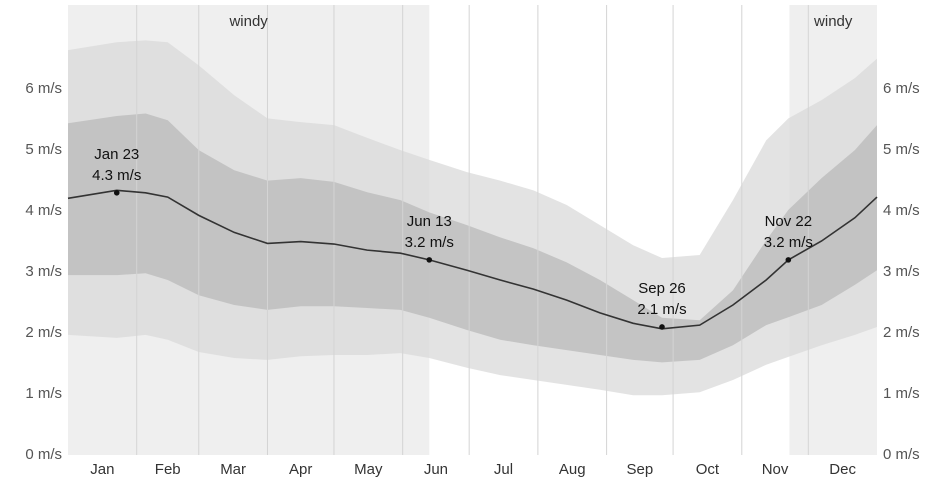 This screenshot has height=482, width=932. What do you see at coordinates (300, 469) in the screenshot?
I see `x-tick-label: Apr` at bounding box center [300, 469].